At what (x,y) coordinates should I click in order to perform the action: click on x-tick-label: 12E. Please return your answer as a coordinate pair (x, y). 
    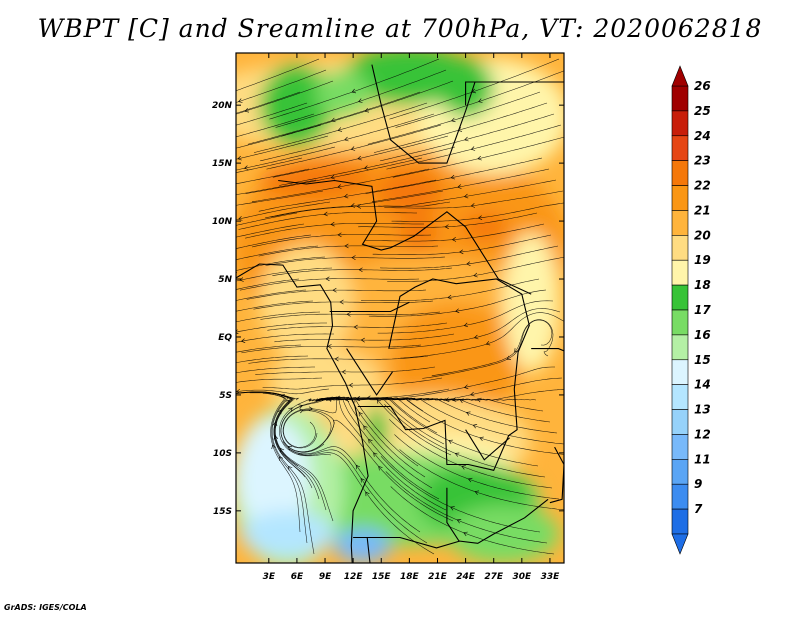
    Looking at the image, I should click on (354, 577).